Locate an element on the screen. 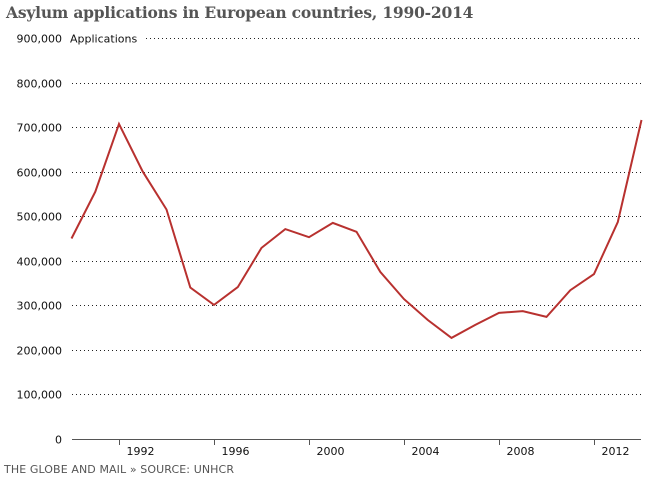 This screenshot has height=484, width=646. y-tick-label: 900,000 is located at coordinates (40, 39).